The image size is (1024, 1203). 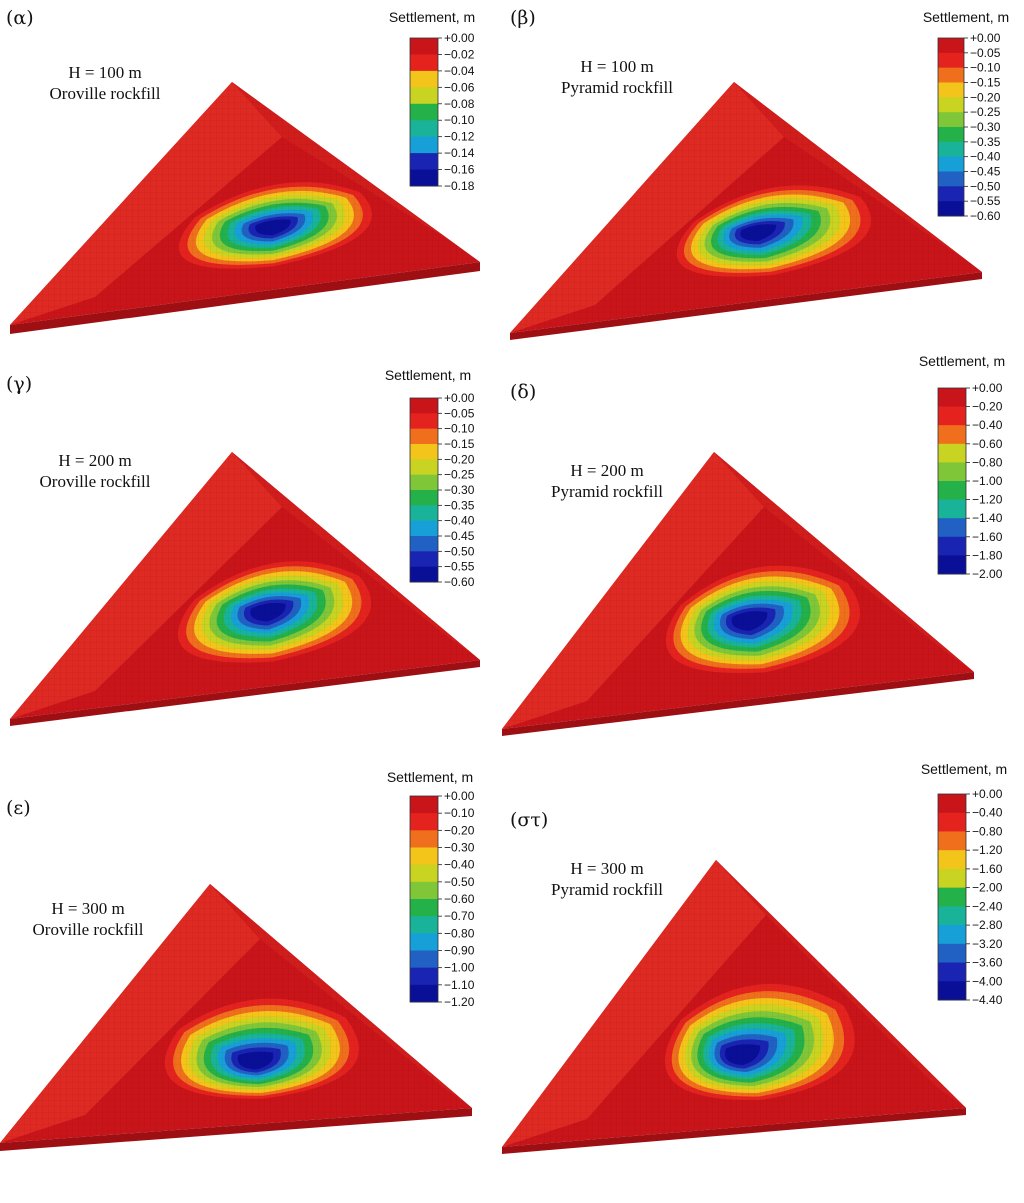 I want to click on panel-label: (ε), so click(x=18, y=808).